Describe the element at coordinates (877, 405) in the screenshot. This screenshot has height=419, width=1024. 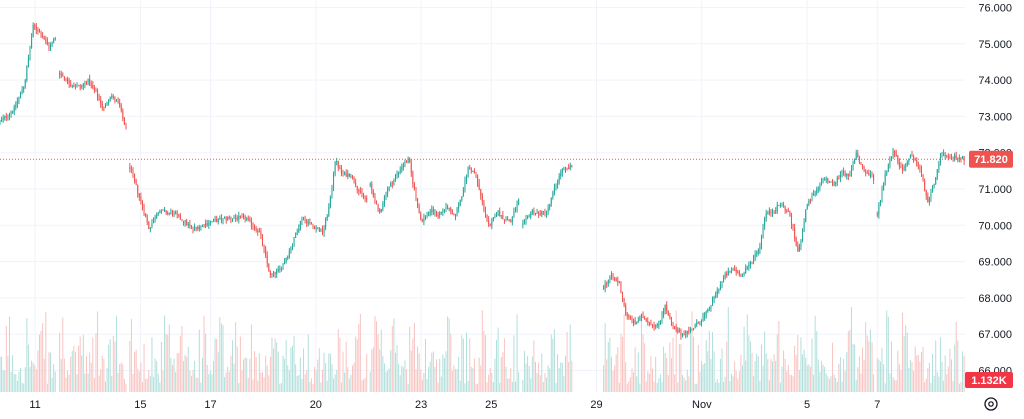
I see `x-tick-label: 7` at that location.